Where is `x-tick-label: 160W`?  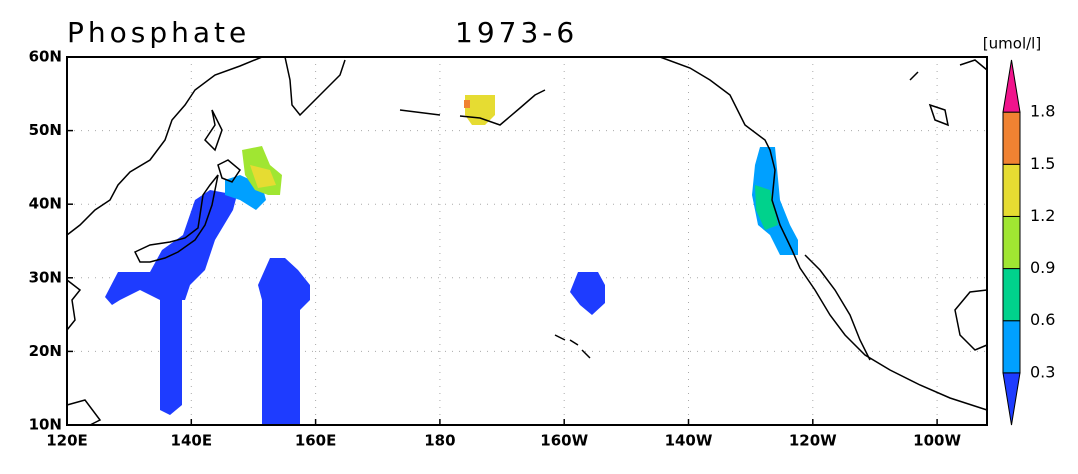 x-tick-label: 160W is located at coordinates (564, 441).